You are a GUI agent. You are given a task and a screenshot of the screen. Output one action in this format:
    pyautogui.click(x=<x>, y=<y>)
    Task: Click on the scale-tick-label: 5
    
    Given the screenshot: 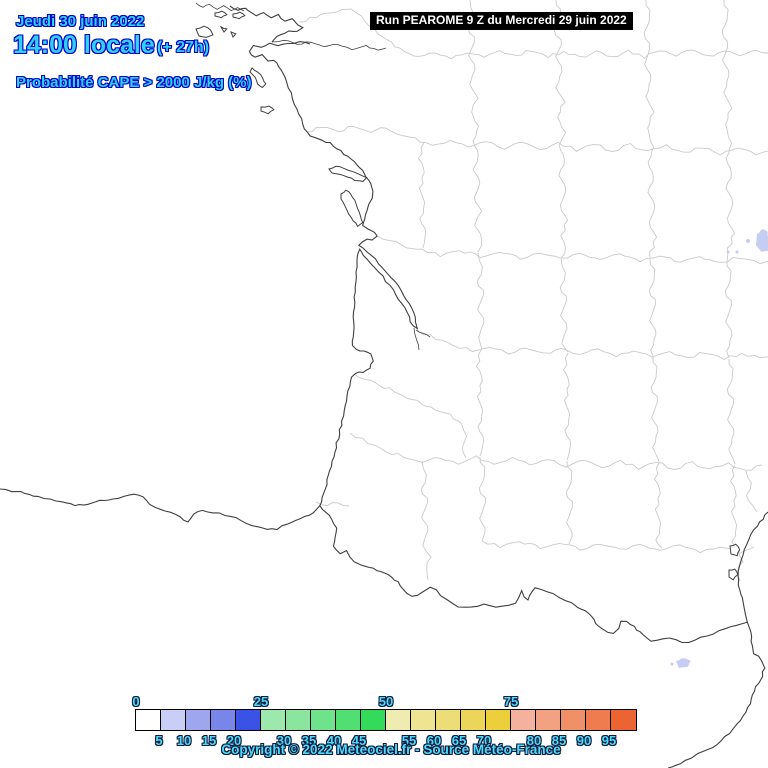 What is the action you would take?
    pyautogui.click(x=159, y=740)
    